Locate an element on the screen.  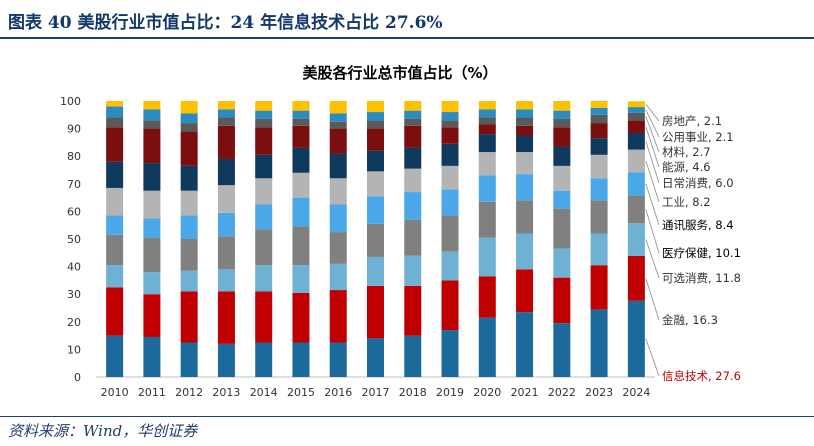
series-label: 公用事业, 2.1 is located at coordinates (698, 137).